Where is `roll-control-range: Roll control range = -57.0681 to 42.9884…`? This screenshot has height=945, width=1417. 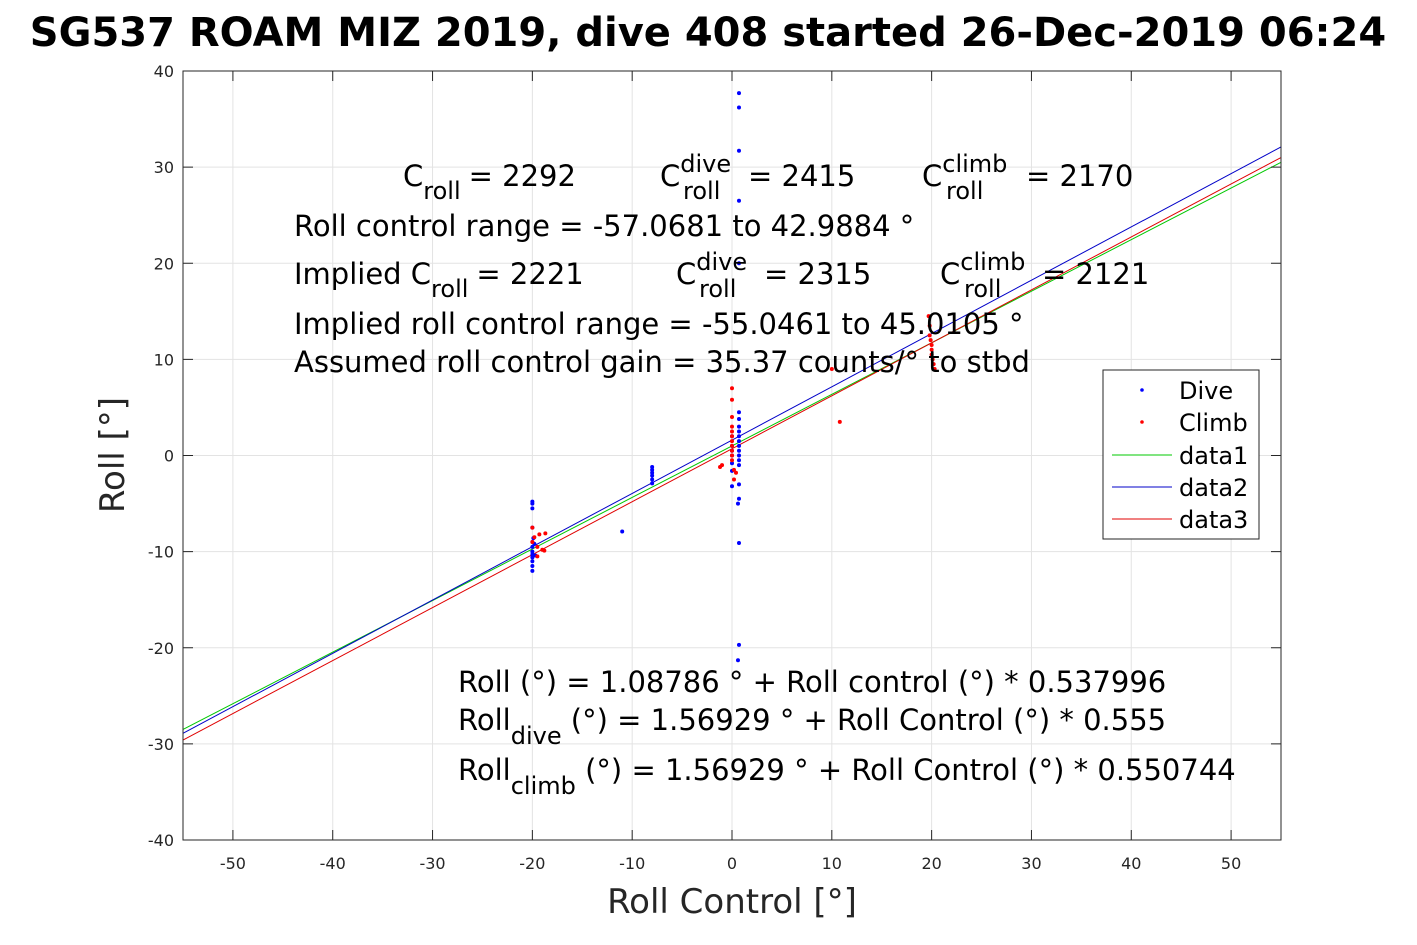 roll-control-range: Roll control range = -57.0681 to 42.9884… is located at coordinates (604, 226).